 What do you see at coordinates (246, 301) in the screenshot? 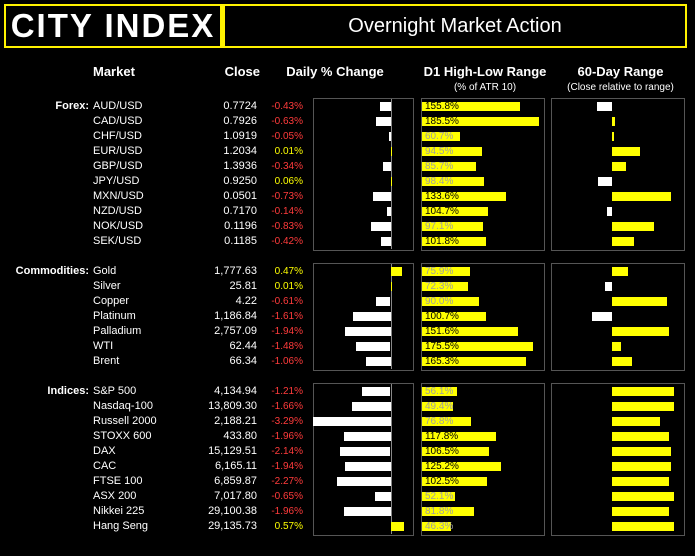
I see `close-value: 4.22` at bounding box center [246, 301].